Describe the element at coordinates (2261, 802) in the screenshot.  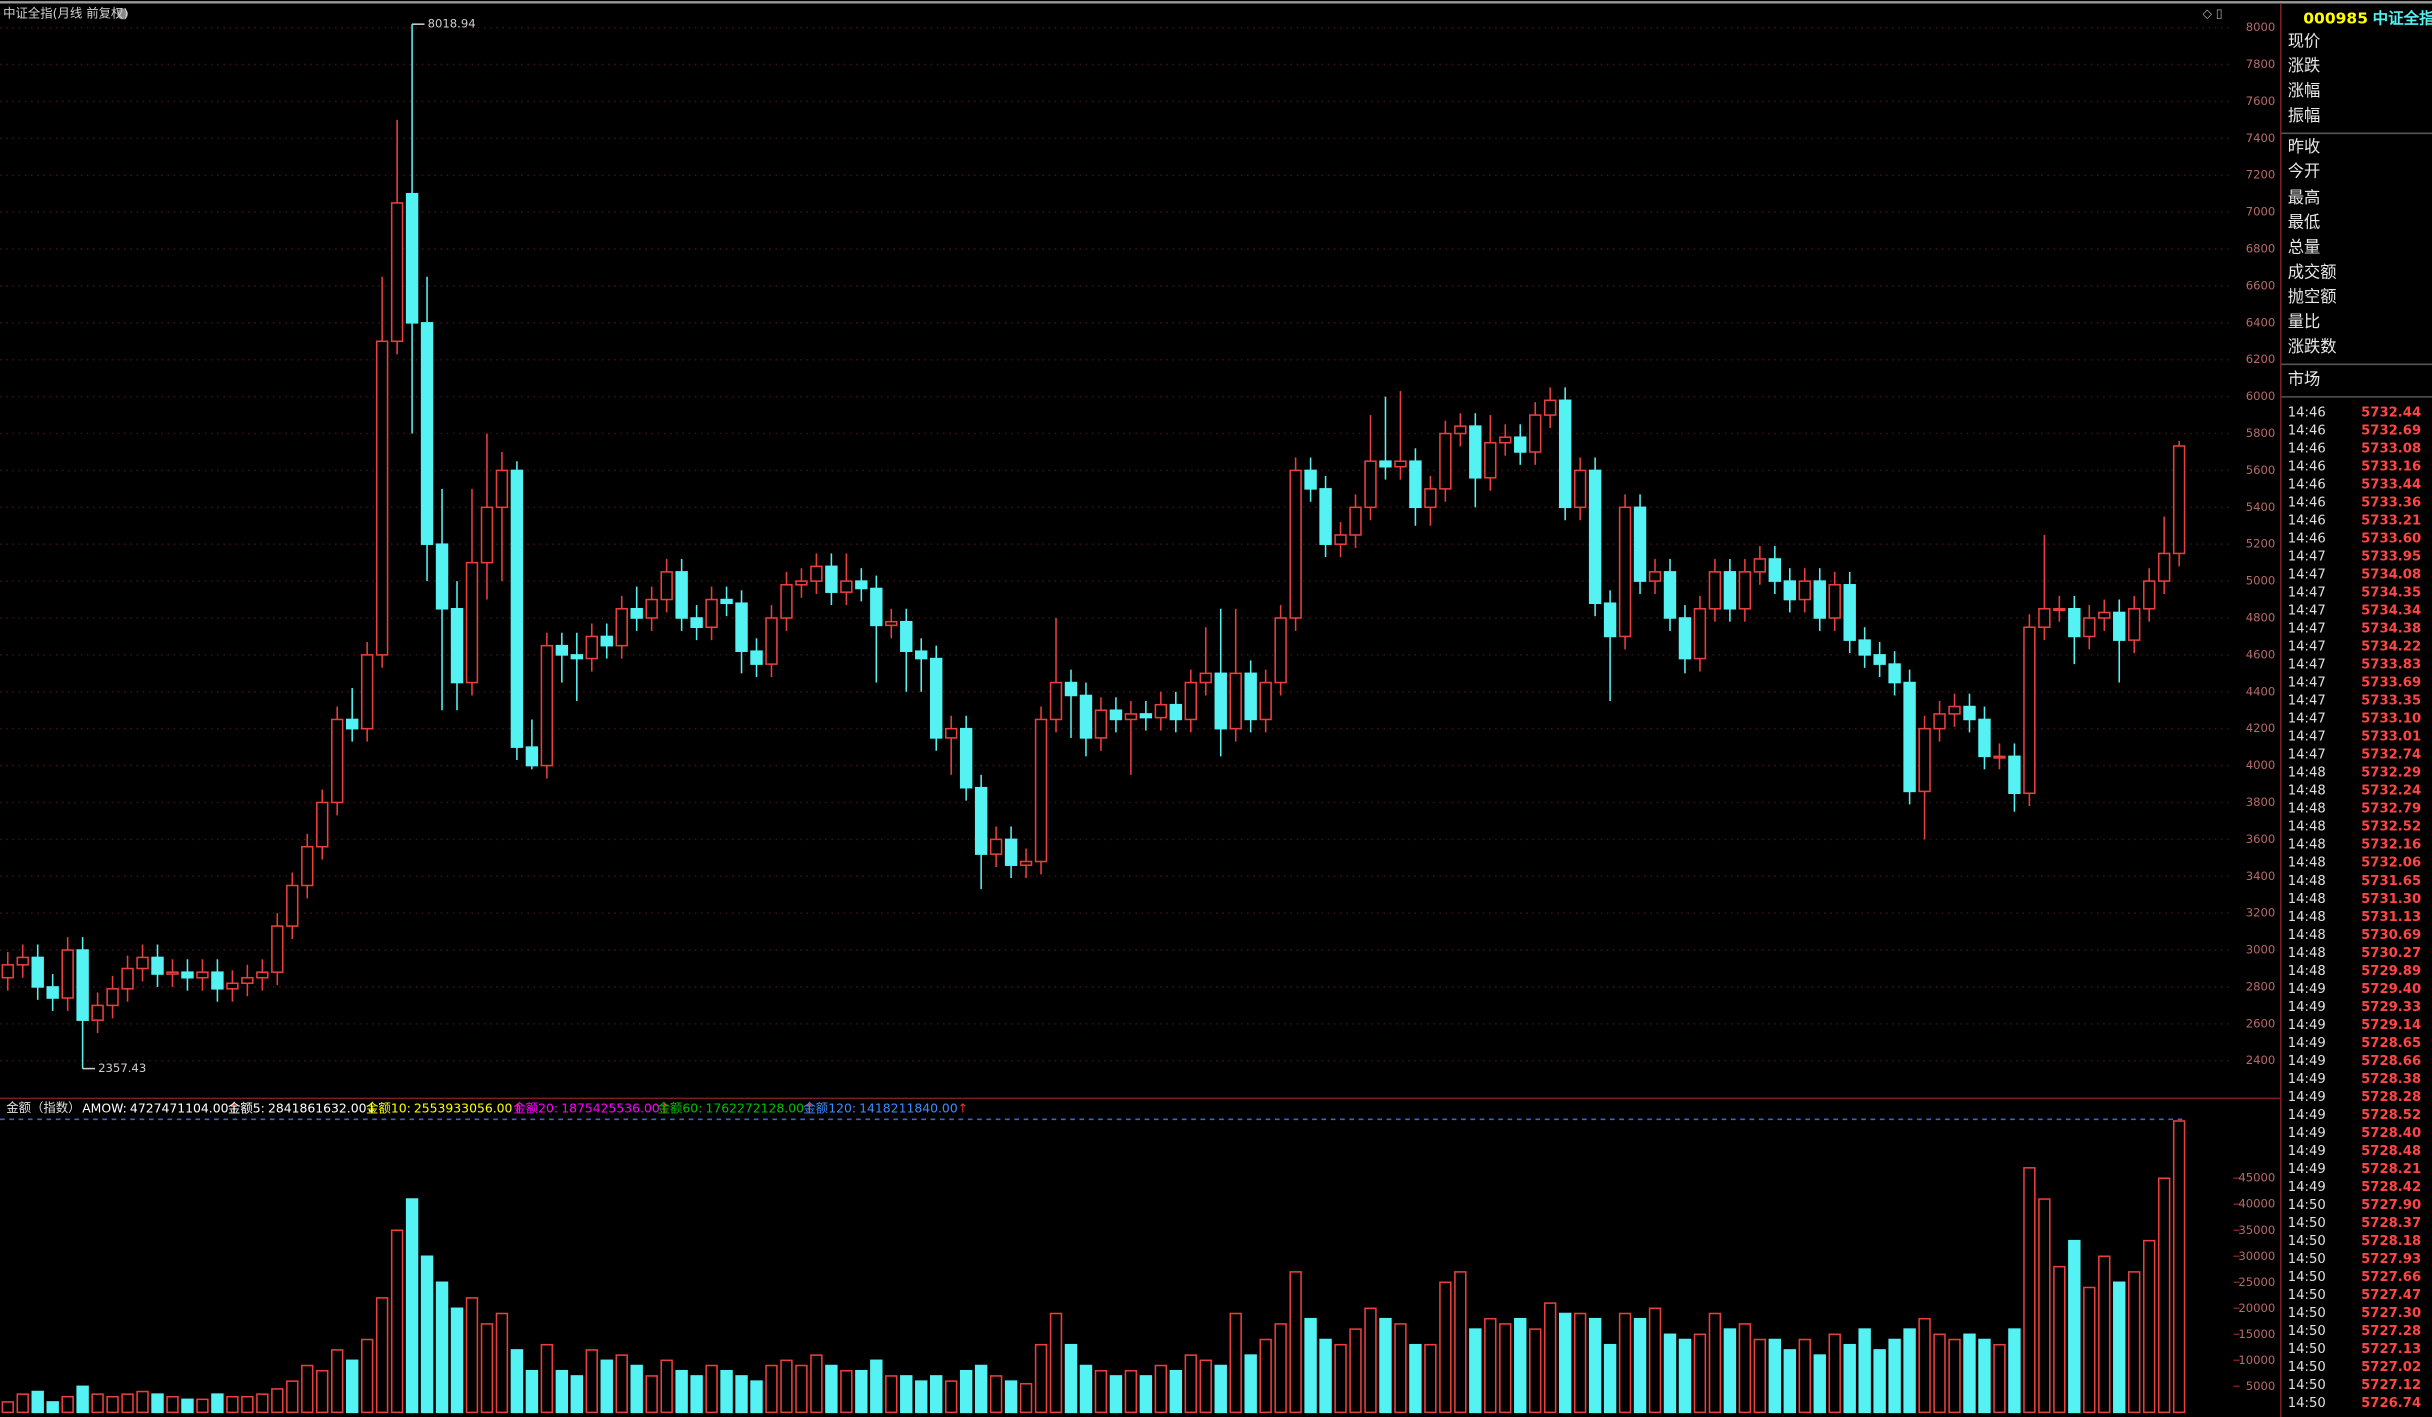
I see `y-tick-label: 3800` at that location.